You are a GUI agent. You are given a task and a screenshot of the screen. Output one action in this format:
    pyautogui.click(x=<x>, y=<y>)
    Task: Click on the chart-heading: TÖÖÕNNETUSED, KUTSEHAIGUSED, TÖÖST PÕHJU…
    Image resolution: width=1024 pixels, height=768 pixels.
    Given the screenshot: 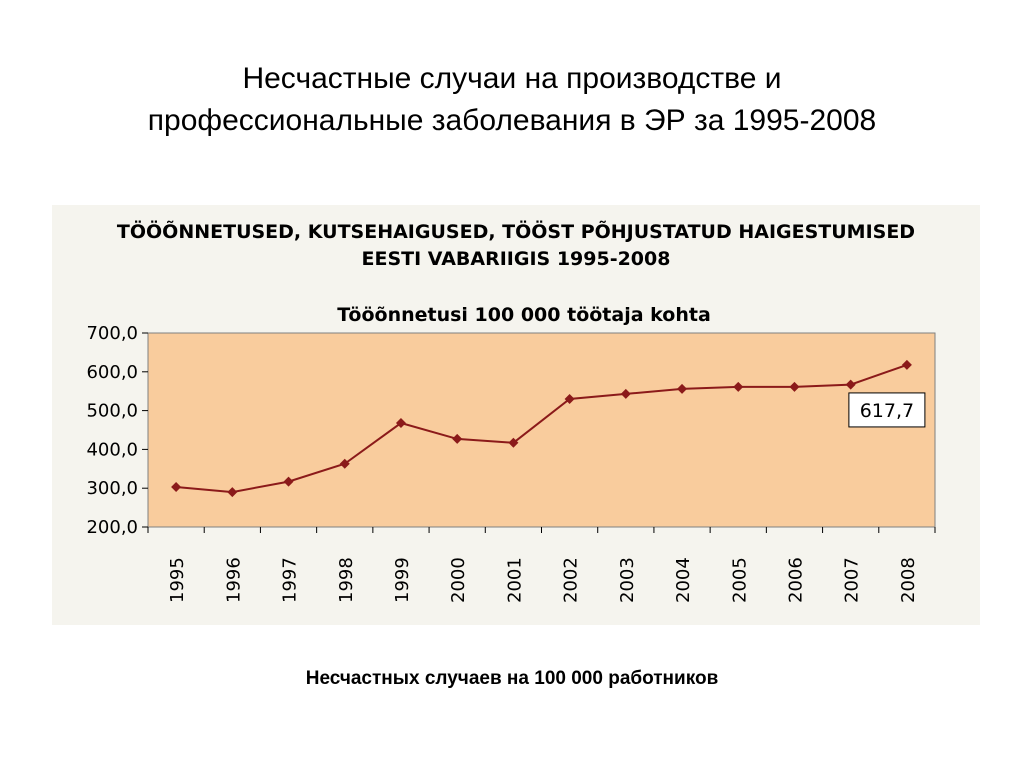 What is the action you would take?
    pyautogui.click(x=516, y=246)
    